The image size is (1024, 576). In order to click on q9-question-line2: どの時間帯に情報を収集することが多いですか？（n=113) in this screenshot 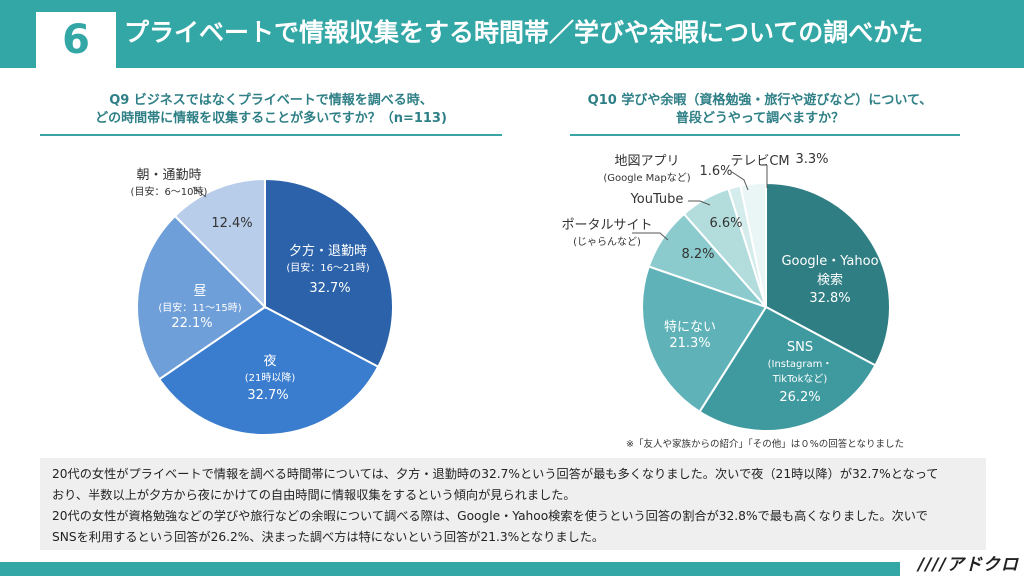, I will do `click(271, 118)`.